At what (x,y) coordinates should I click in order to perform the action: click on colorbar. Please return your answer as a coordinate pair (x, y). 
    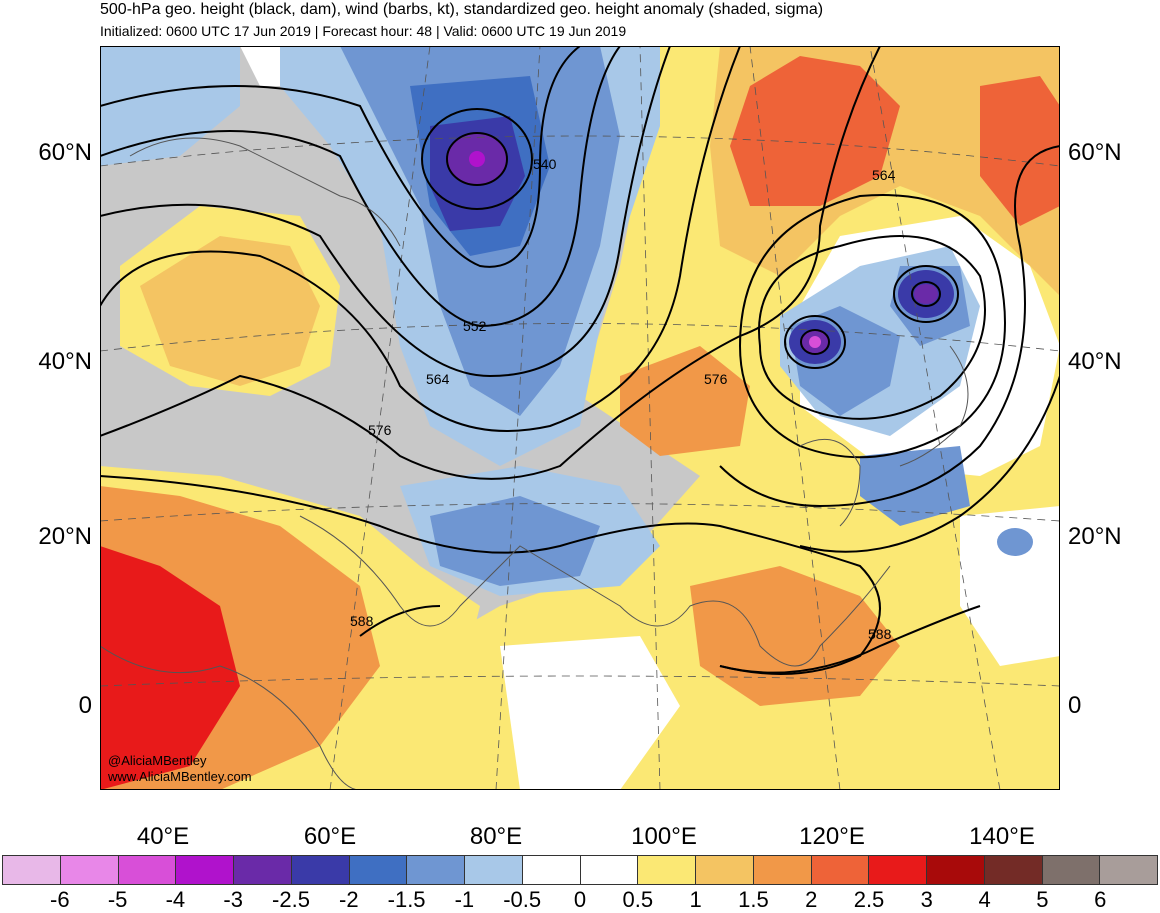
    Looking at the image, I should click on (580, 870).